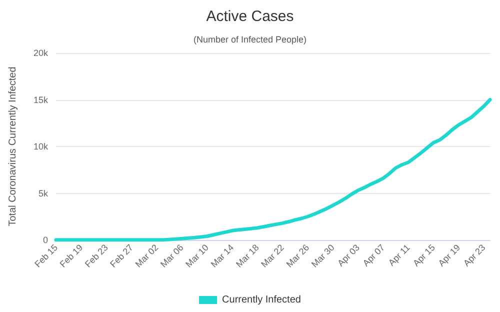 This screenshot has width=500, height=312. Describe the element at coordinates (71, 256) in the screenshot. I see `x-tick-label: Feb 19` at that location.